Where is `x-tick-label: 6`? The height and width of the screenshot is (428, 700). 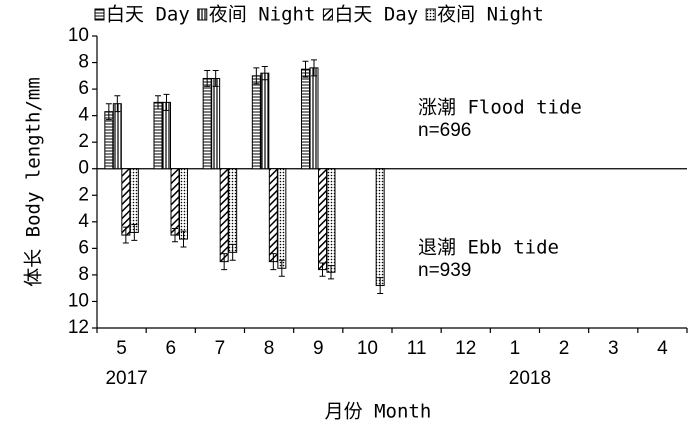
x-tick-label: 6 is located at coordinates (170, 348).